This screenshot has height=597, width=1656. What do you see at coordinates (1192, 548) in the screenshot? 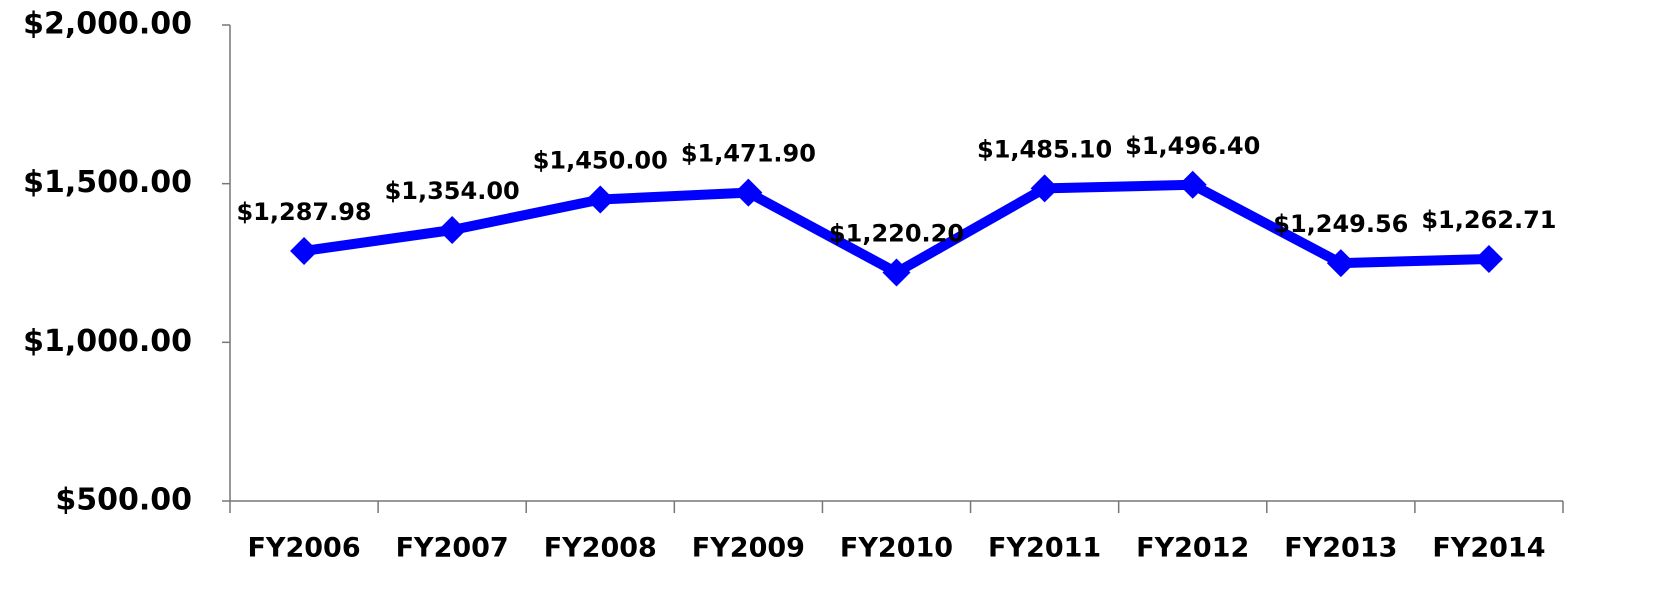
I see `x-tick-label: FY2012` at bounding box center [1192, 548].